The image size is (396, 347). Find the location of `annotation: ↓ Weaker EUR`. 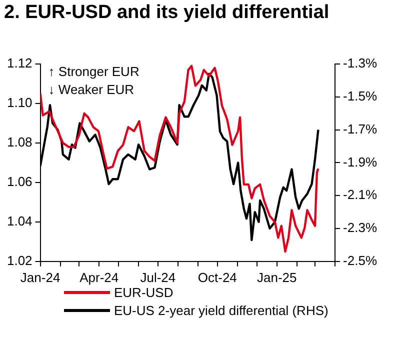

annotation: ↓ Weaker EUR is located at coordinates (91, 90).